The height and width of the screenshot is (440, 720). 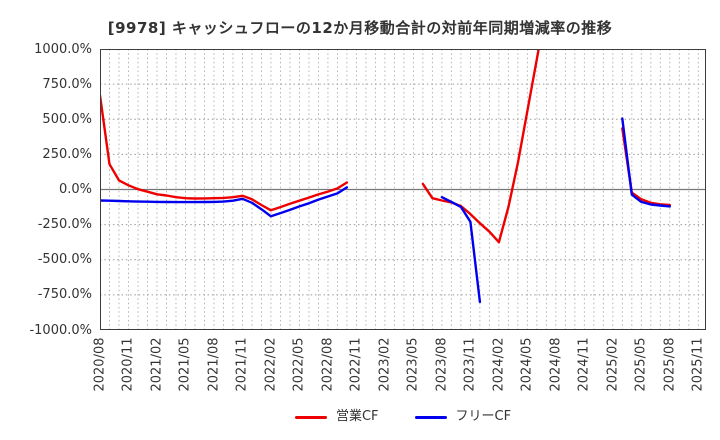 What do you see at coordinates (499, 364) in the screenshot?
I see `x-tick-label: 2024/02` at bounding box center [499, 364].